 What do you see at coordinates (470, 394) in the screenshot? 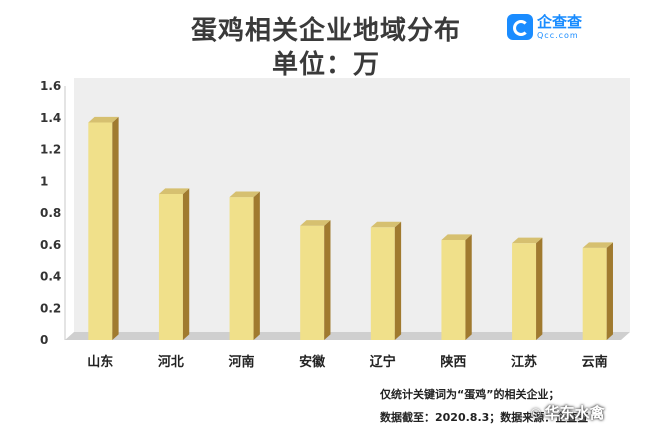
I see `footnote-scope: 仅统计关键词为“蛋鸡”的相关企业；` at bounding box center [470, 394].